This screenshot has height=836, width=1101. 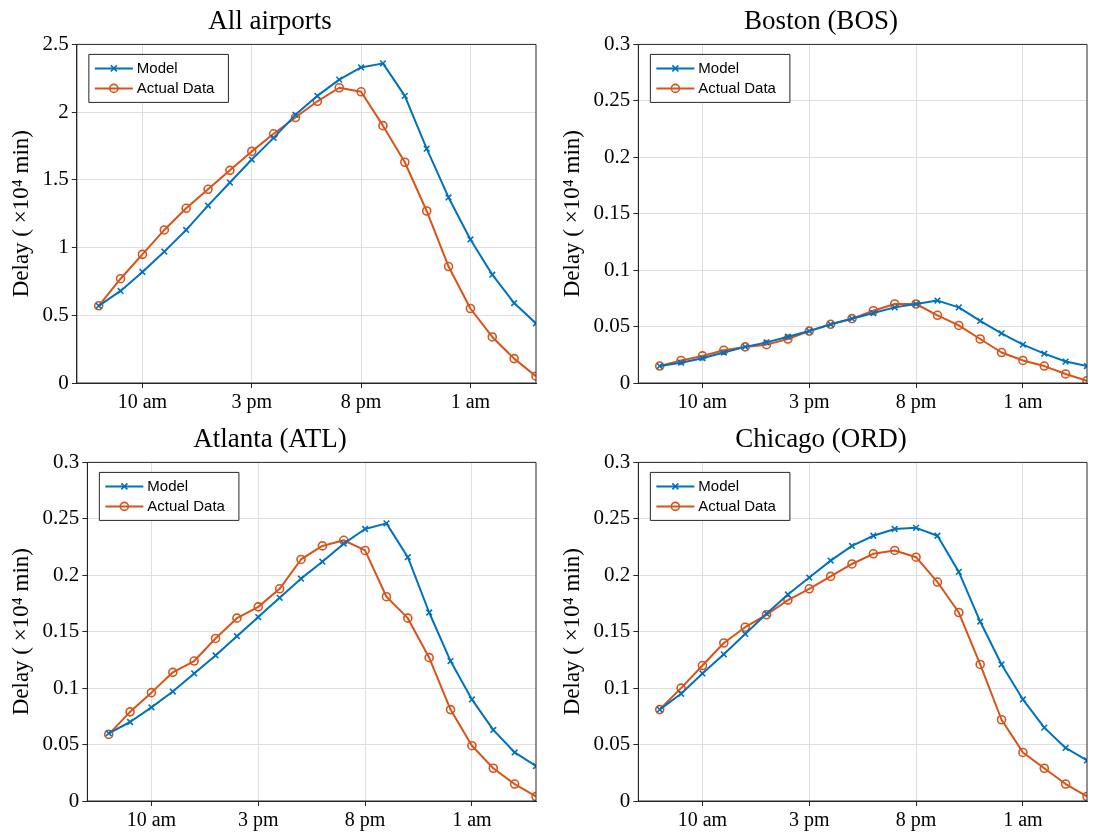 What do you see at coordinates (821, 20) in the screenshot?
I see `chart-title: Boston (BOS)` at bounding box center [821, 20].